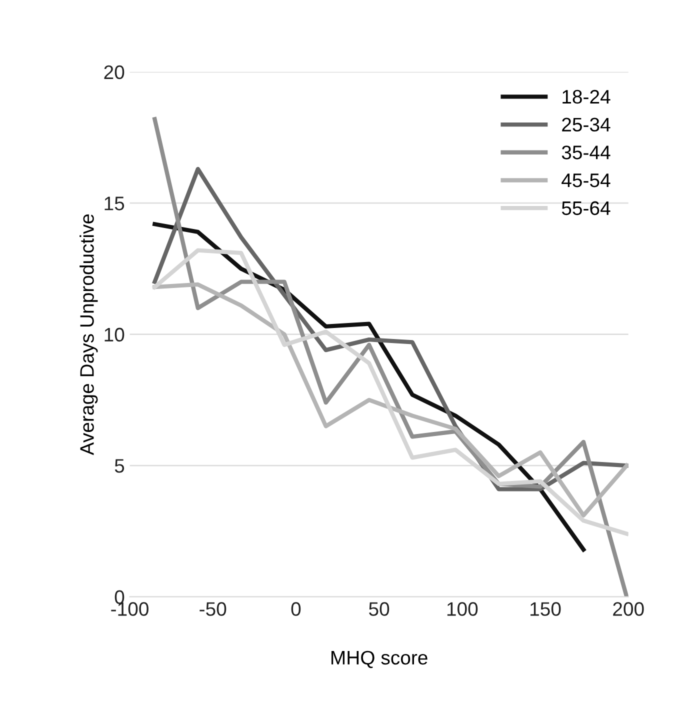  Describe the element at coordinates (296, 609) in the screenshot. I see `x-tick-label: 0` at that location.